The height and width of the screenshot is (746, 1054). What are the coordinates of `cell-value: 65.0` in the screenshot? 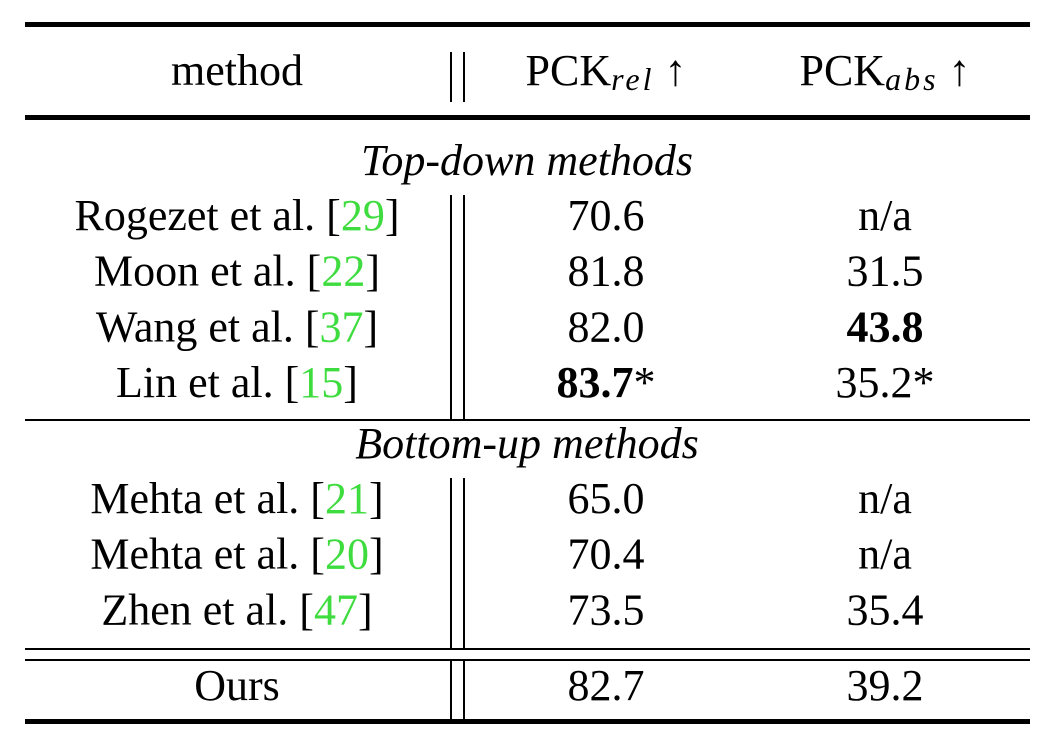 It's located at (606, 498).